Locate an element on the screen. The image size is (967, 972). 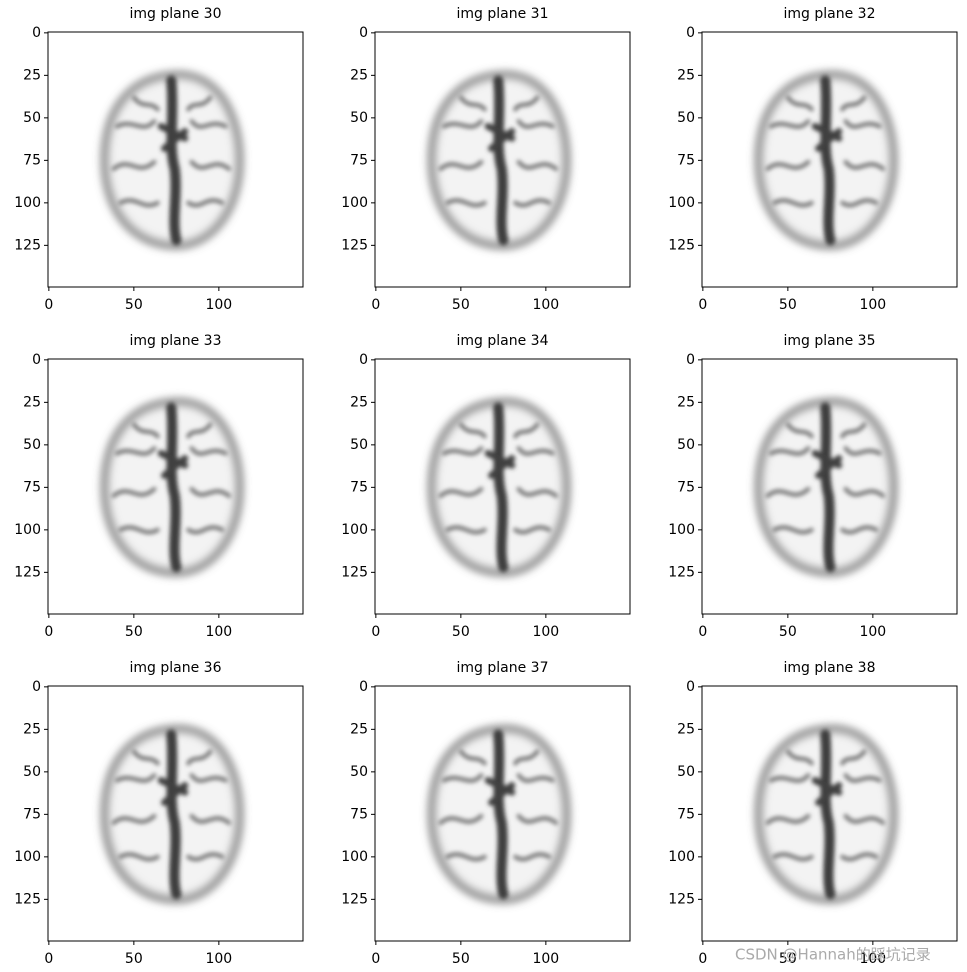
subplot-title: img plane 32 is located at coordinates (830, 14).